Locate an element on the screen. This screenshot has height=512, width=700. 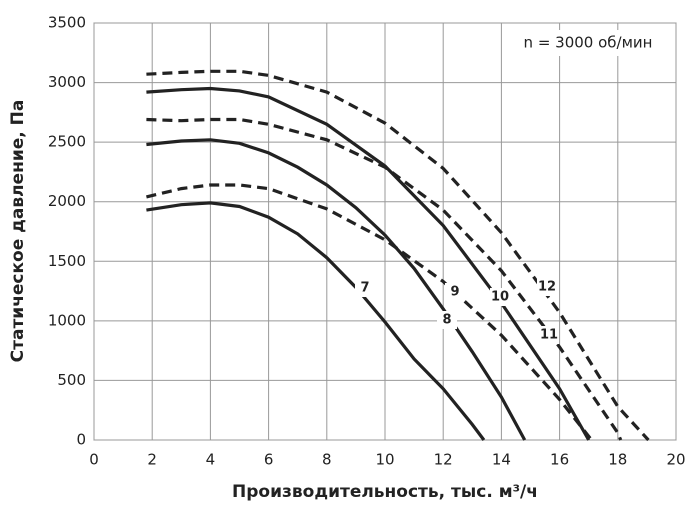
curve-label: 11 is located at coordinates (549, 335).